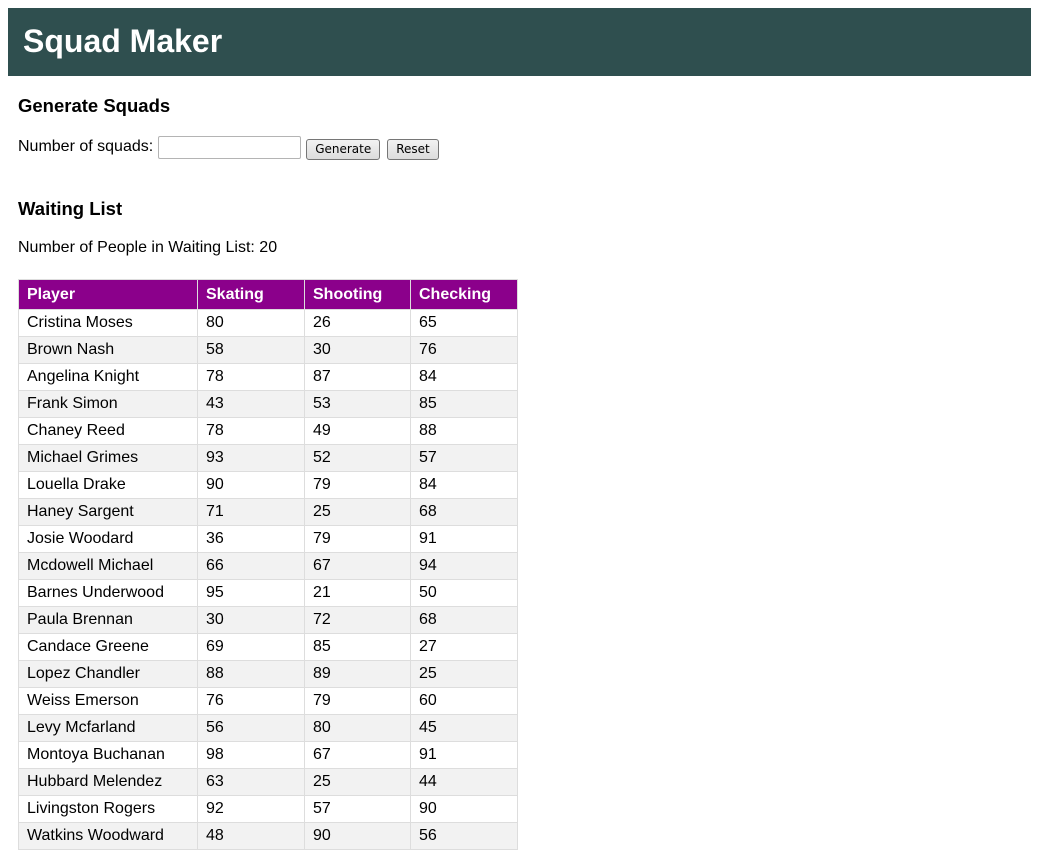  What do you see at coordinates (251, 701) in the screenshot?
I see `skating-cell: 76` at bounding box center [251, 701].